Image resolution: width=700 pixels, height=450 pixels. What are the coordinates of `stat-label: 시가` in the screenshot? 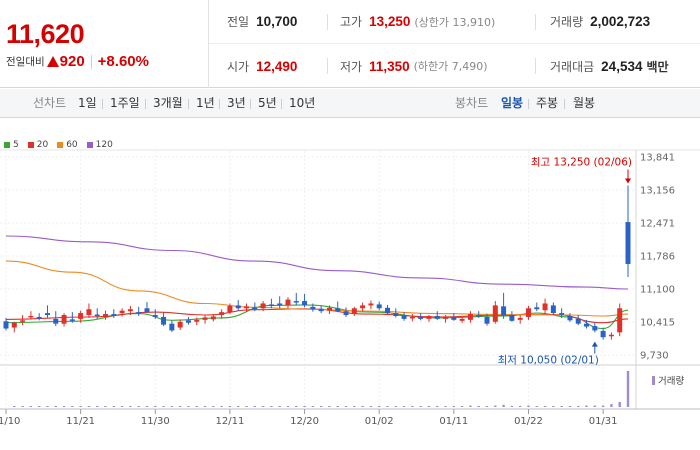 It's located at (238, 66).